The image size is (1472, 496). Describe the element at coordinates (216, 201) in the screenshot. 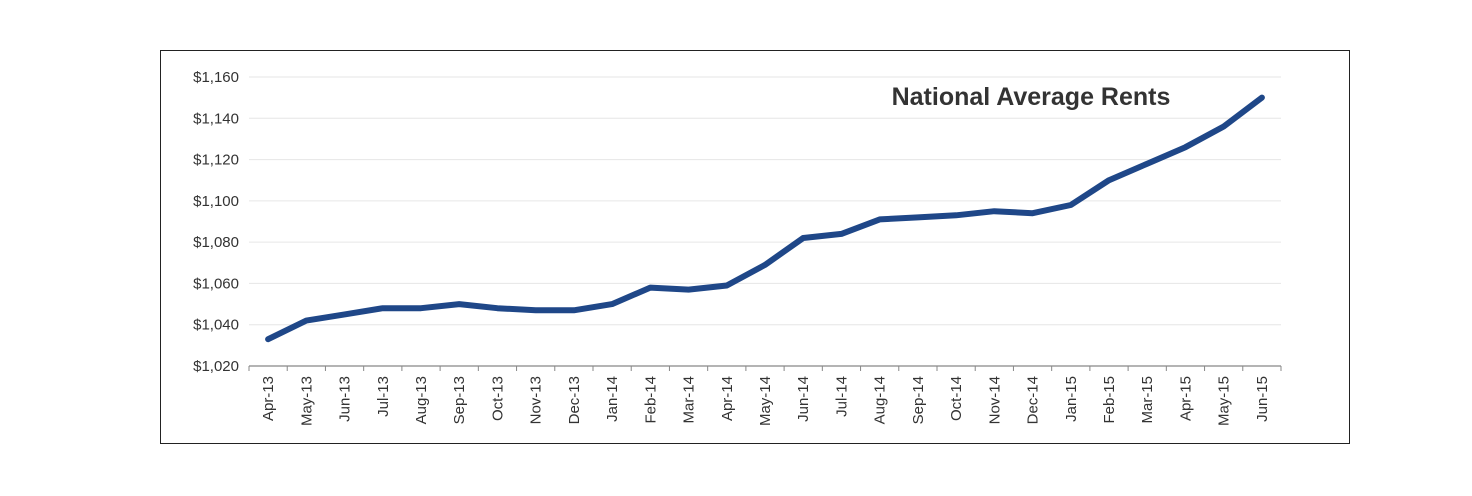

I see `y-tick-label: $1,100` at that location.